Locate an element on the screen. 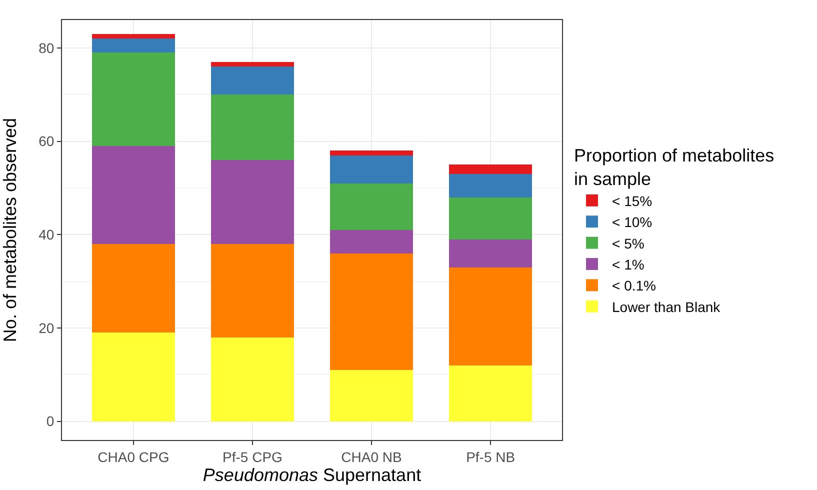 The height and width of the screenshot is (490, 817). y-tick-label: 0 is located at coordinates (50, 421).